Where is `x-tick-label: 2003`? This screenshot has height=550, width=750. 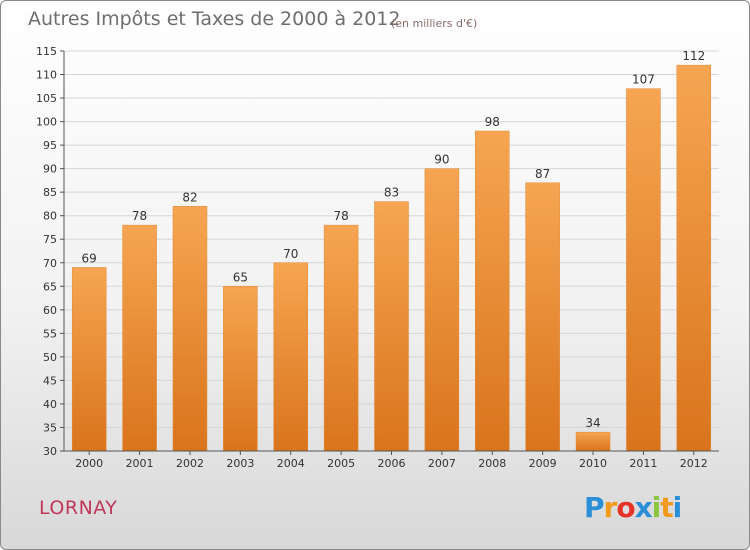 x-tick-label: 2003 is located at coordinates (240, 463).